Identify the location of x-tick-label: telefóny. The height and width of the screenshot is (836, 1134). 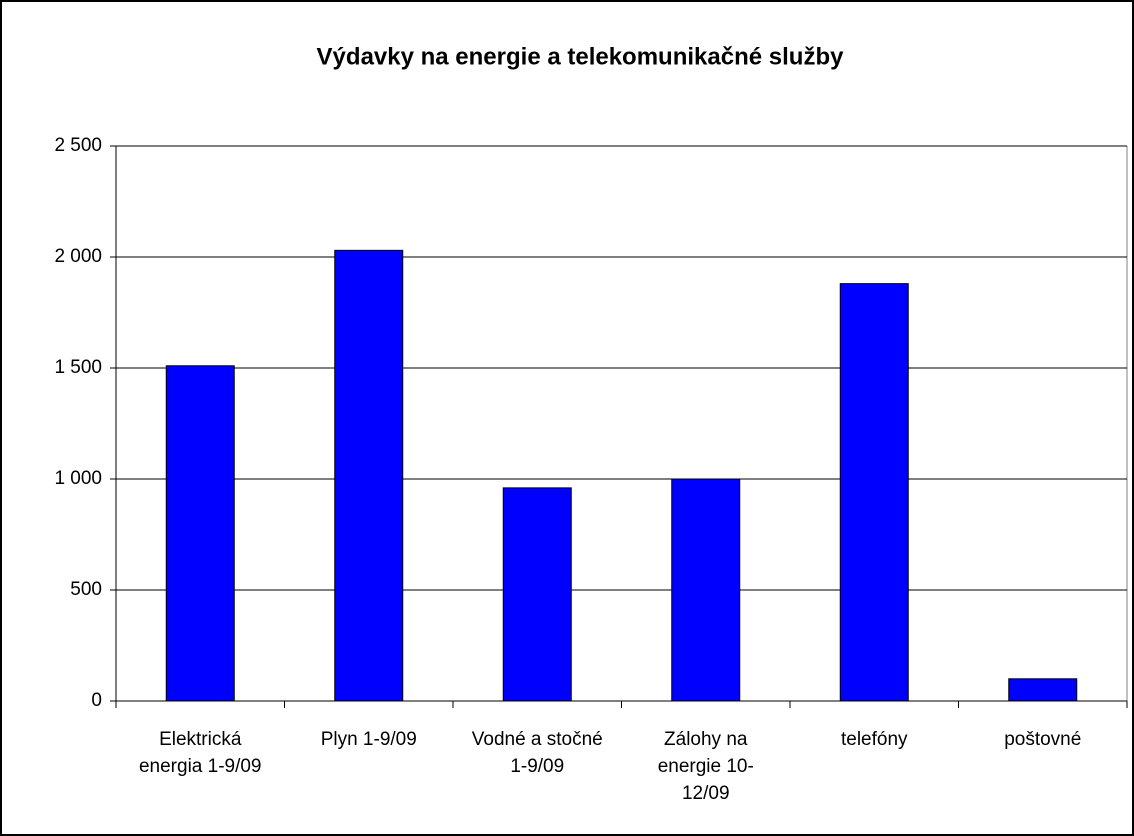
(874, 739).